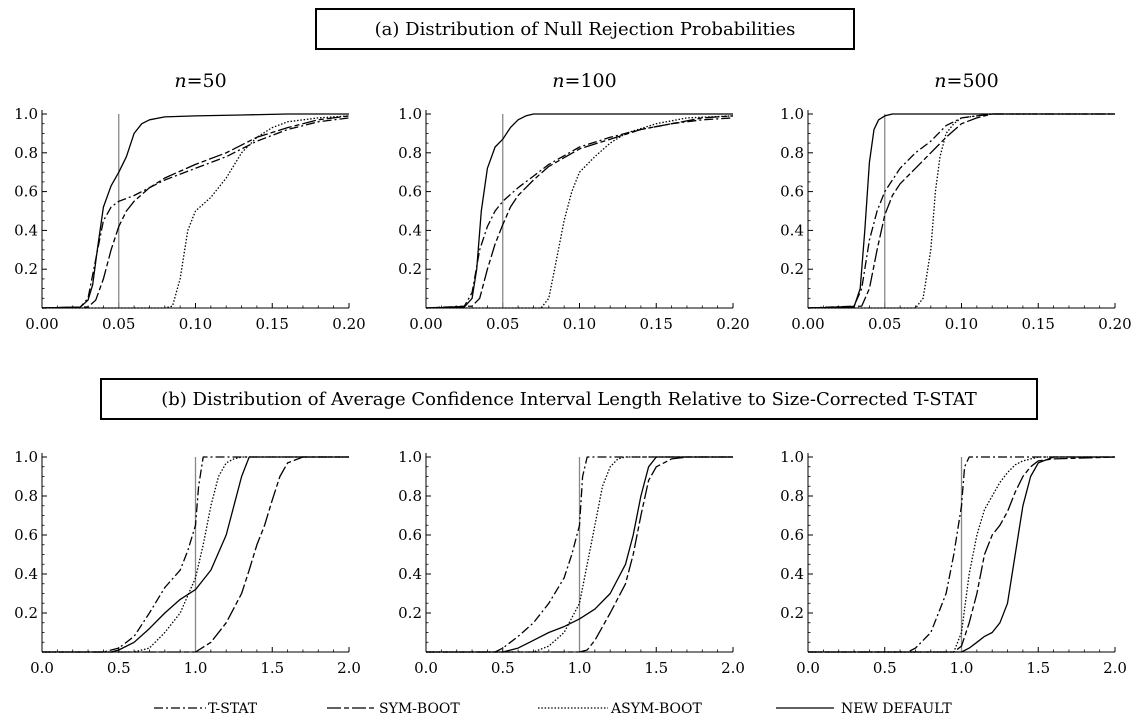 This screenshot has height=719, width=1138. Describe the element at coordinates (896, 709) in the screenshot. I see `legend-label: NEW DEFAULT` at that location.